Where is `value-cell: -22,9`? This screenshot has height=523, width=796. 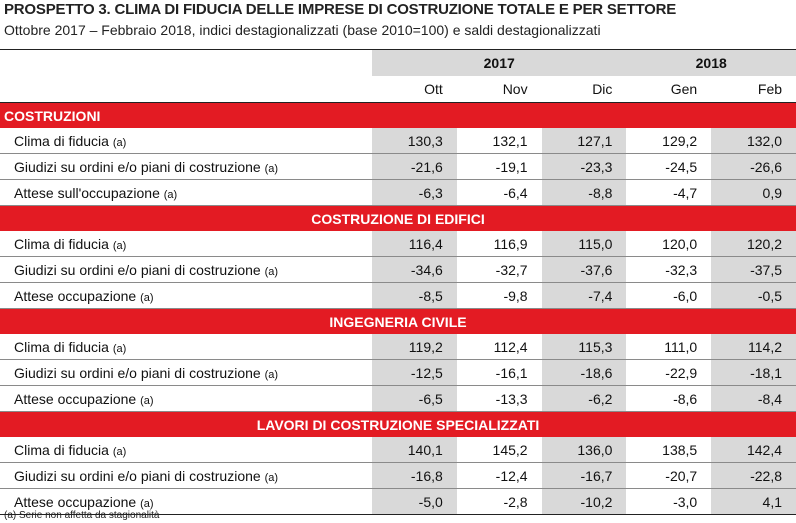 value-cell: -22,9 is located at coordinates (669, 372).